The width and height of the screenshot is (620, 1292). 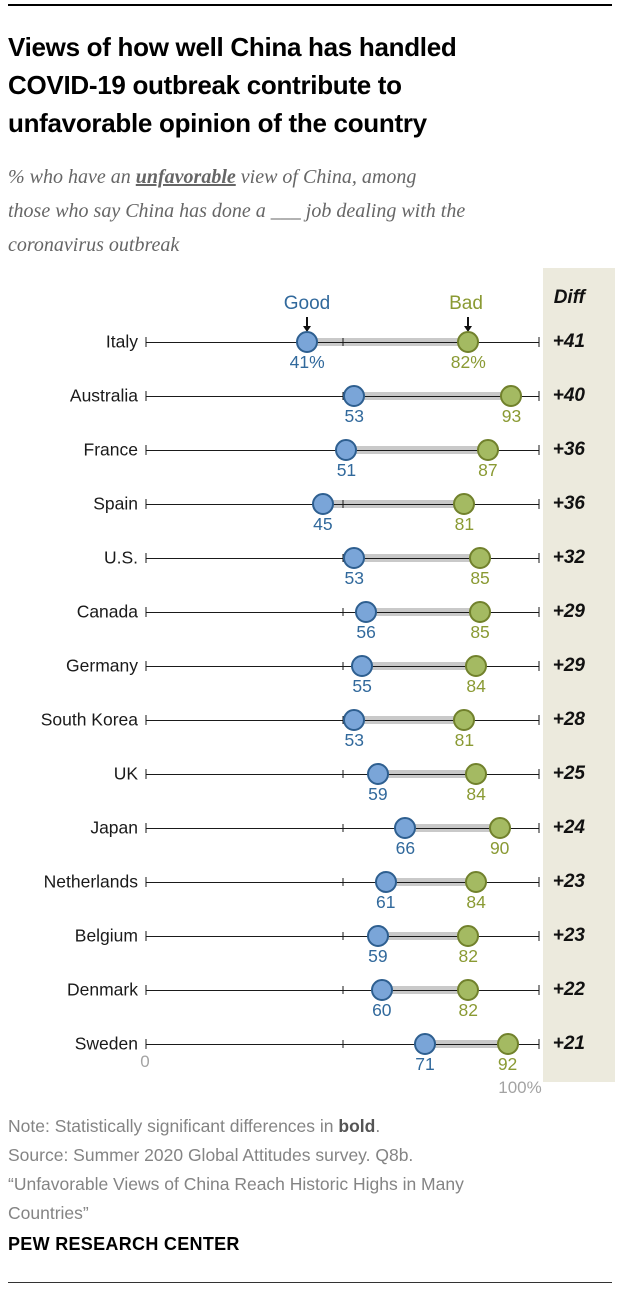 I want to click on subtitle-line-3: coronavirus outbreak, so click(x=94, y=245).